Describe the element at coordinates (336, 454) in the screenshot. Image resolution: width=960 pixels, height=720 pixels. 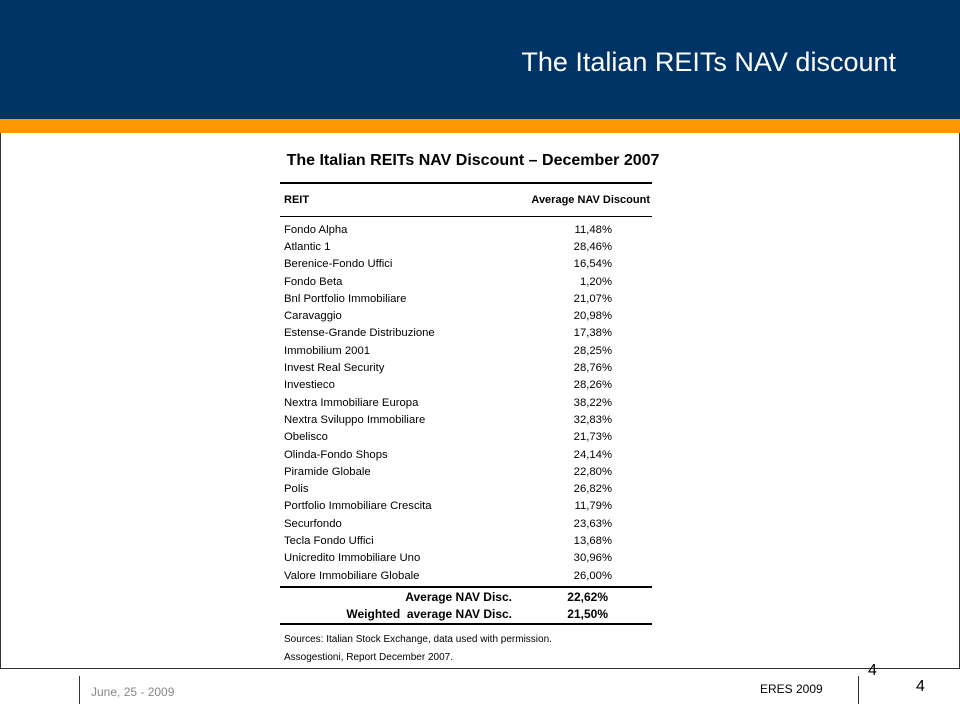
I see `reit-name: Olinda-Fondo Shops` at that location.